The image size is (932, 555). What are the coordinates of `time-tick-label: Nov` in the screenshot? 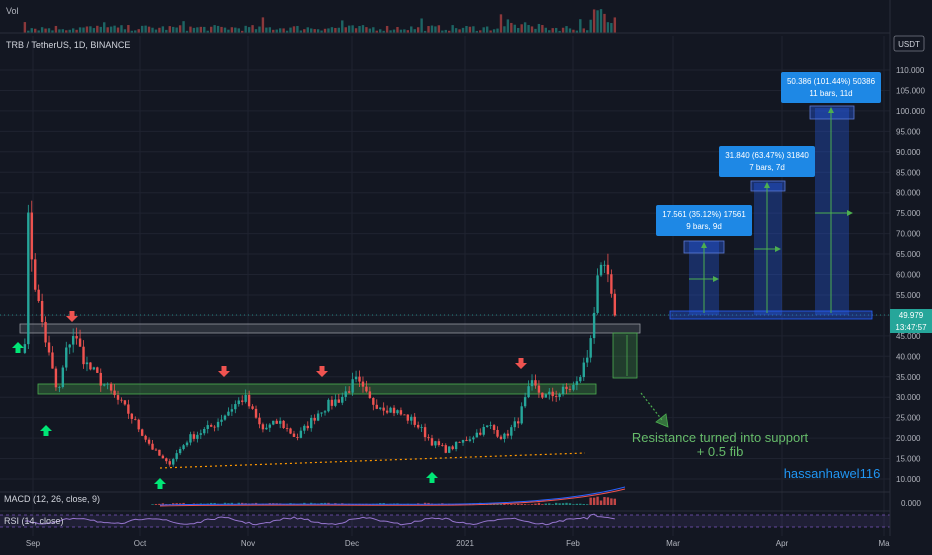 It's located at (248, 543).